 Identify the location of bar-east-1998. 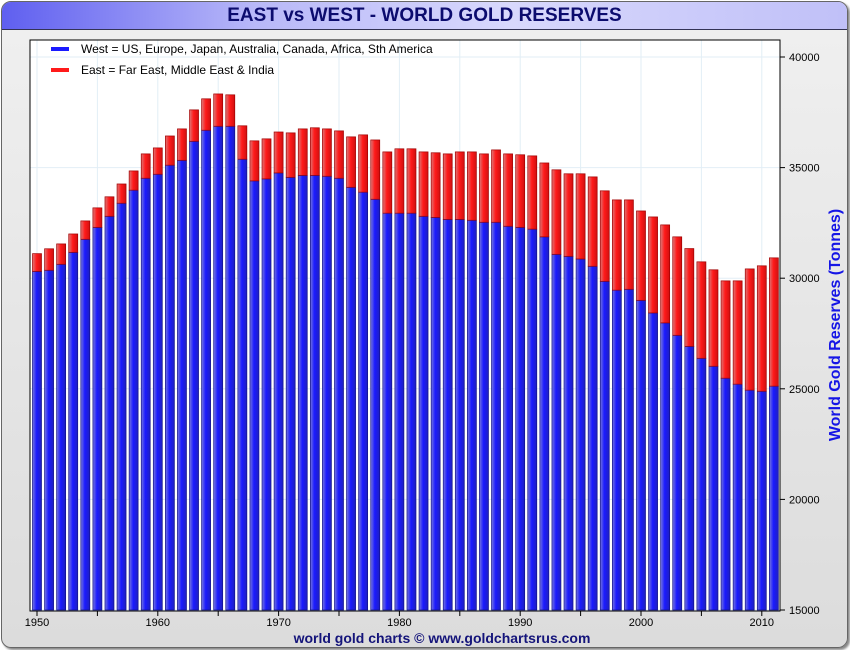
(616, 245).